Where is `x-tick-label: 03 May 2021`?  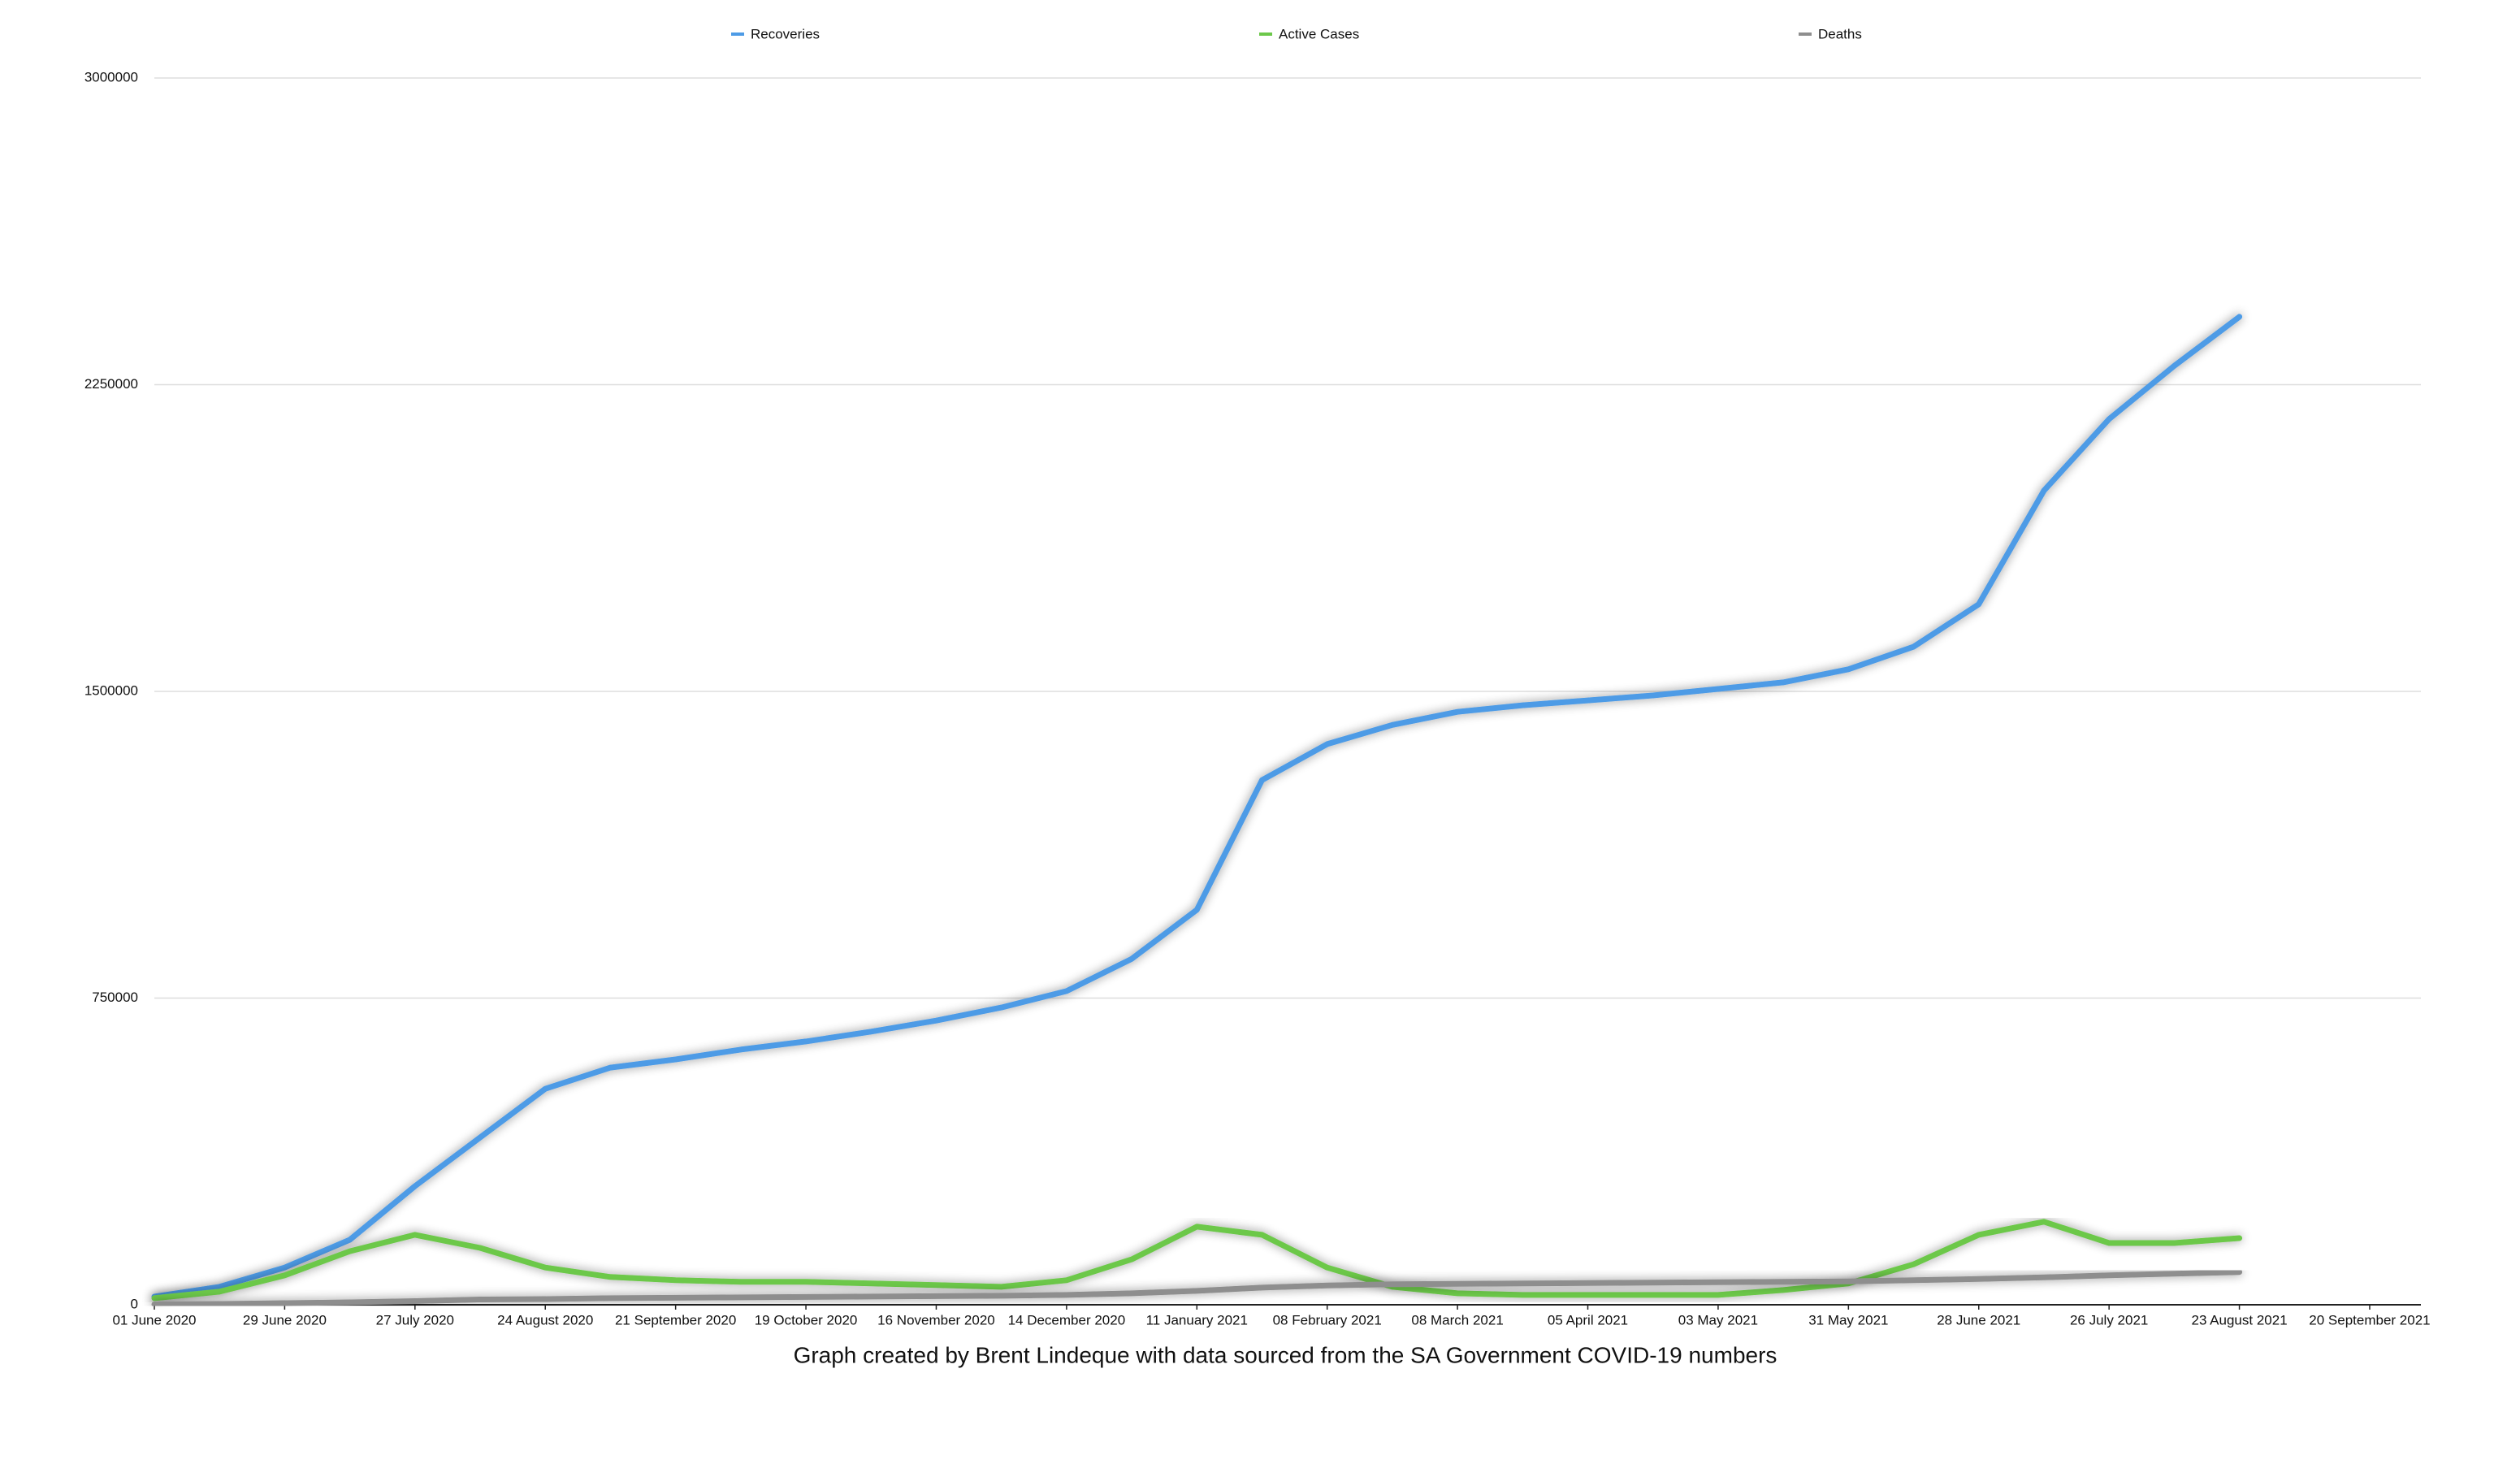
x-tick-label: 03 May 2021 is located at coordinates (1718, 1320).